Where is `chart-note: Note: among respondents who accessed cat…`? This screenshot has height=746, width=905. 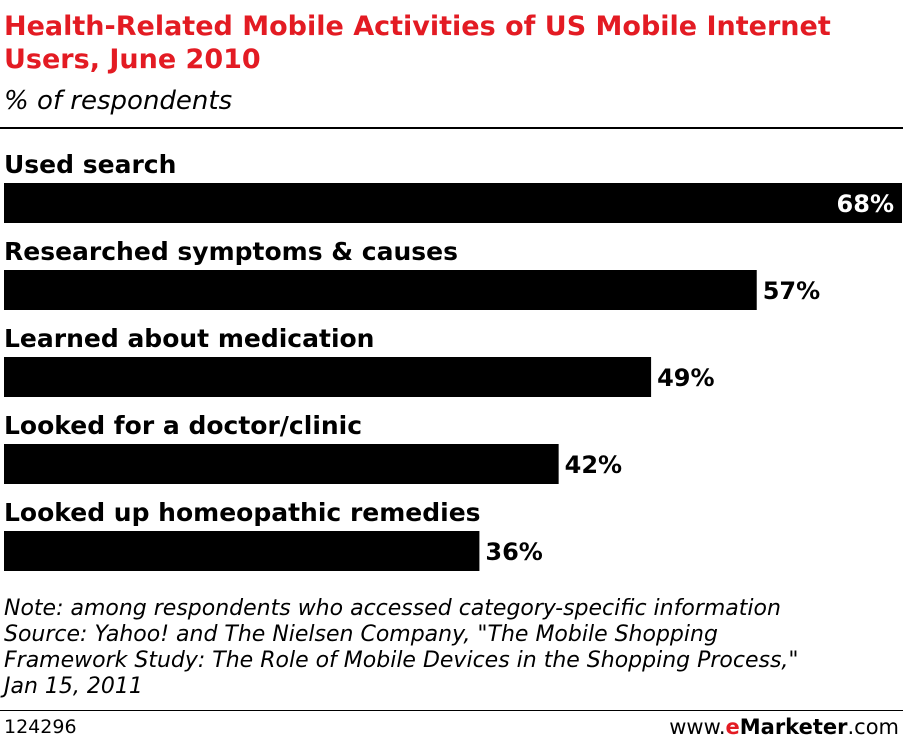 chart-note: Note: among respondents who accessed cat… is located at coordinates (449, 648).